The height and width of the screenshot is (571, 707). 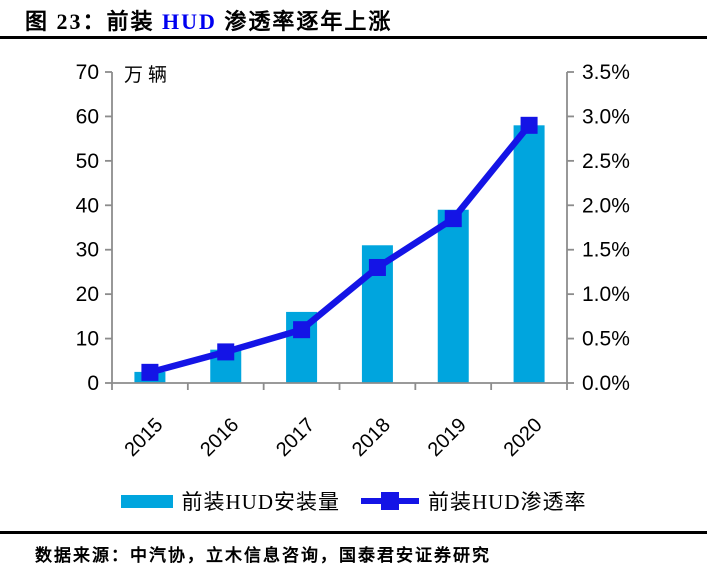 I want to click on figure-title-suffix: 渗透率逐年上涨, so click(x=304, y=21).